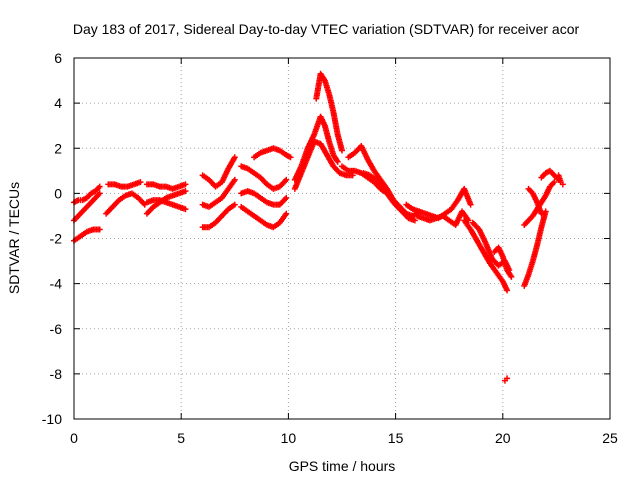  Describe the element at coordinates (506, 379) in the screenshot. I see `series-arc-i4` at that location.